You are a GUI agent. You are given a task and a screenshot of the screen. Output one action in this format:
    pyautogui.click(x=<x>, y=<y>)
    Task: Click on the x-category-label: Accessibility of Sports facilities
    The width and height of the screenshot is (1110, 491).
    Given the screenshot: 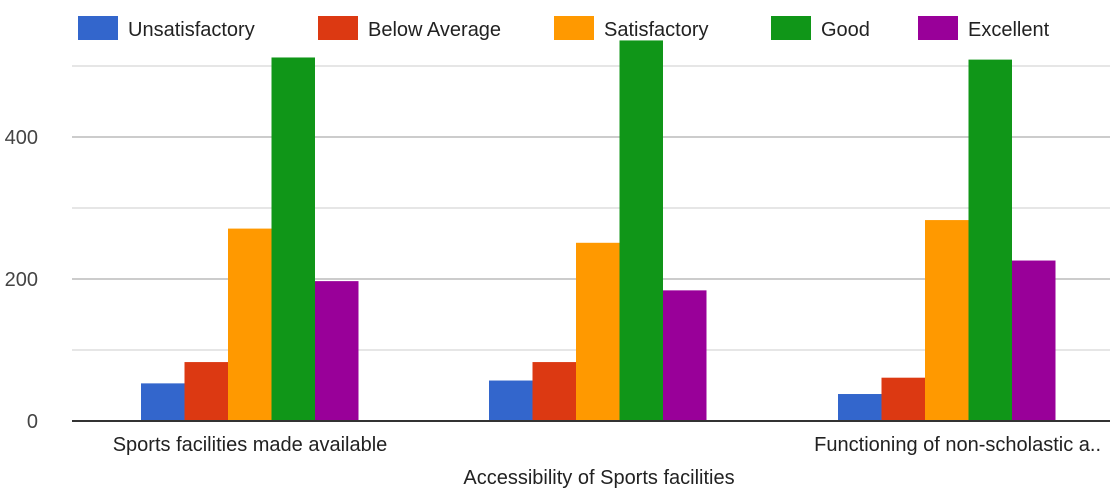 What is the action you would take?
    pyautogui.click(x=598, y=478)
    